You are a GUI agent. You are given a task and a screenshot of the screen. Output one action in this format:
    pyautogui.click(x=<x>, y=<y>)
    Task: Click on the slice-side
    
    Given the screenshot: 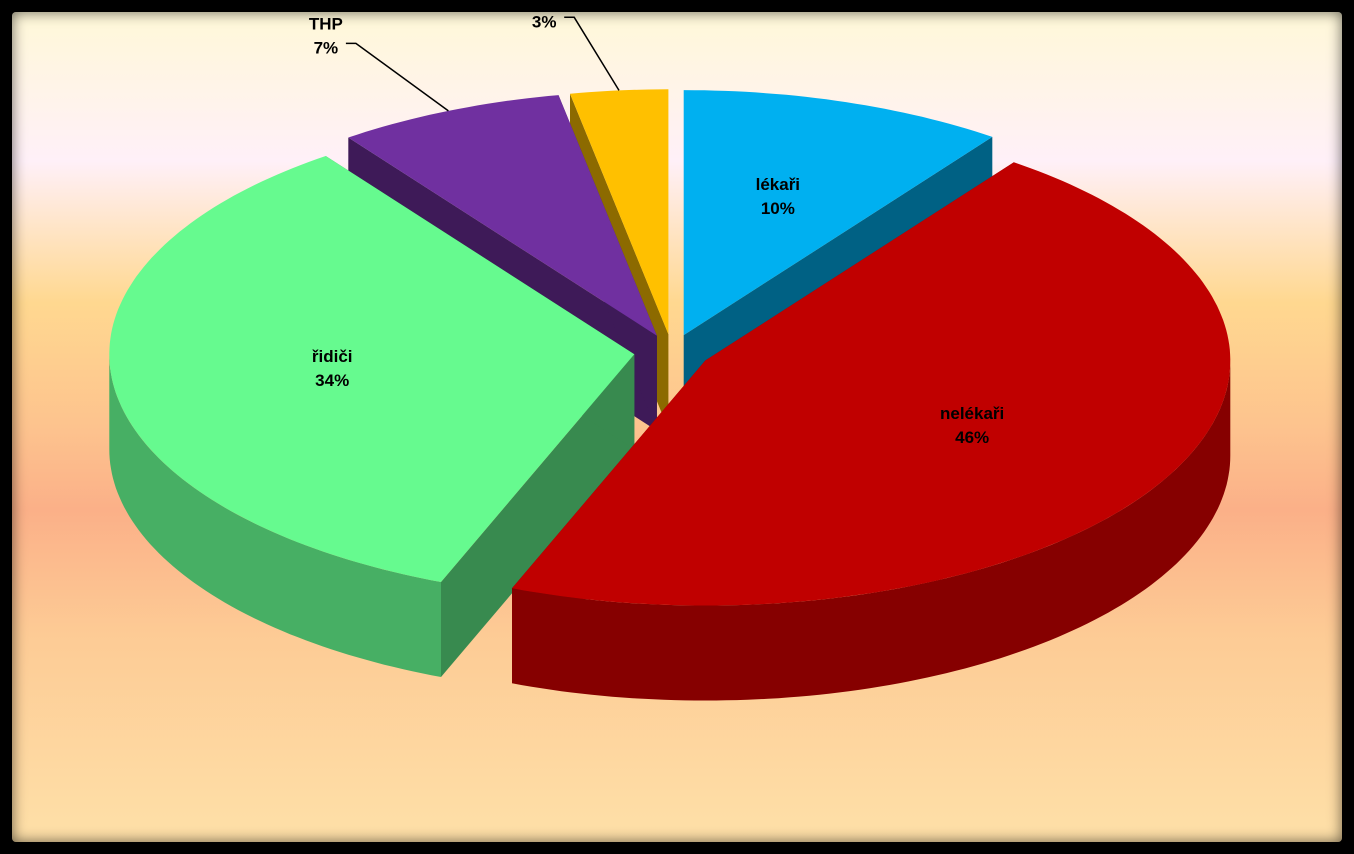 What is the action you would take?
    pyautogui.click(x=538, y=515)
    